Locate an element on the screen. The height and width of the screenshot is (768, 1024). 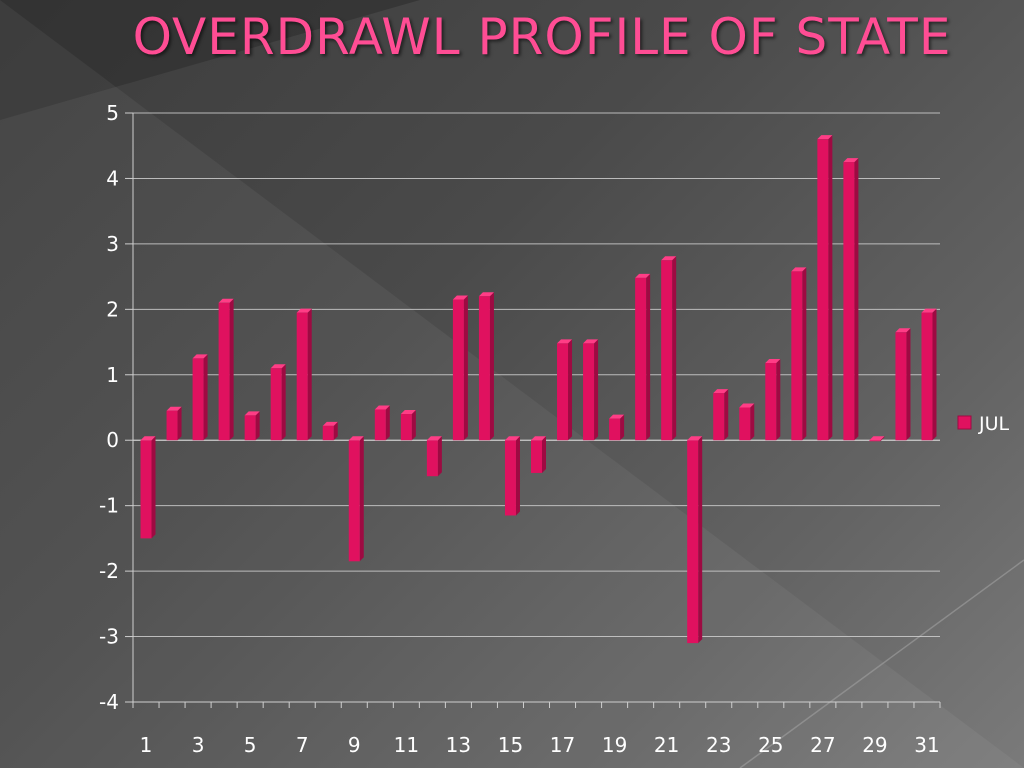
x-tick-label: 17 is located at coordinates (562, 745).